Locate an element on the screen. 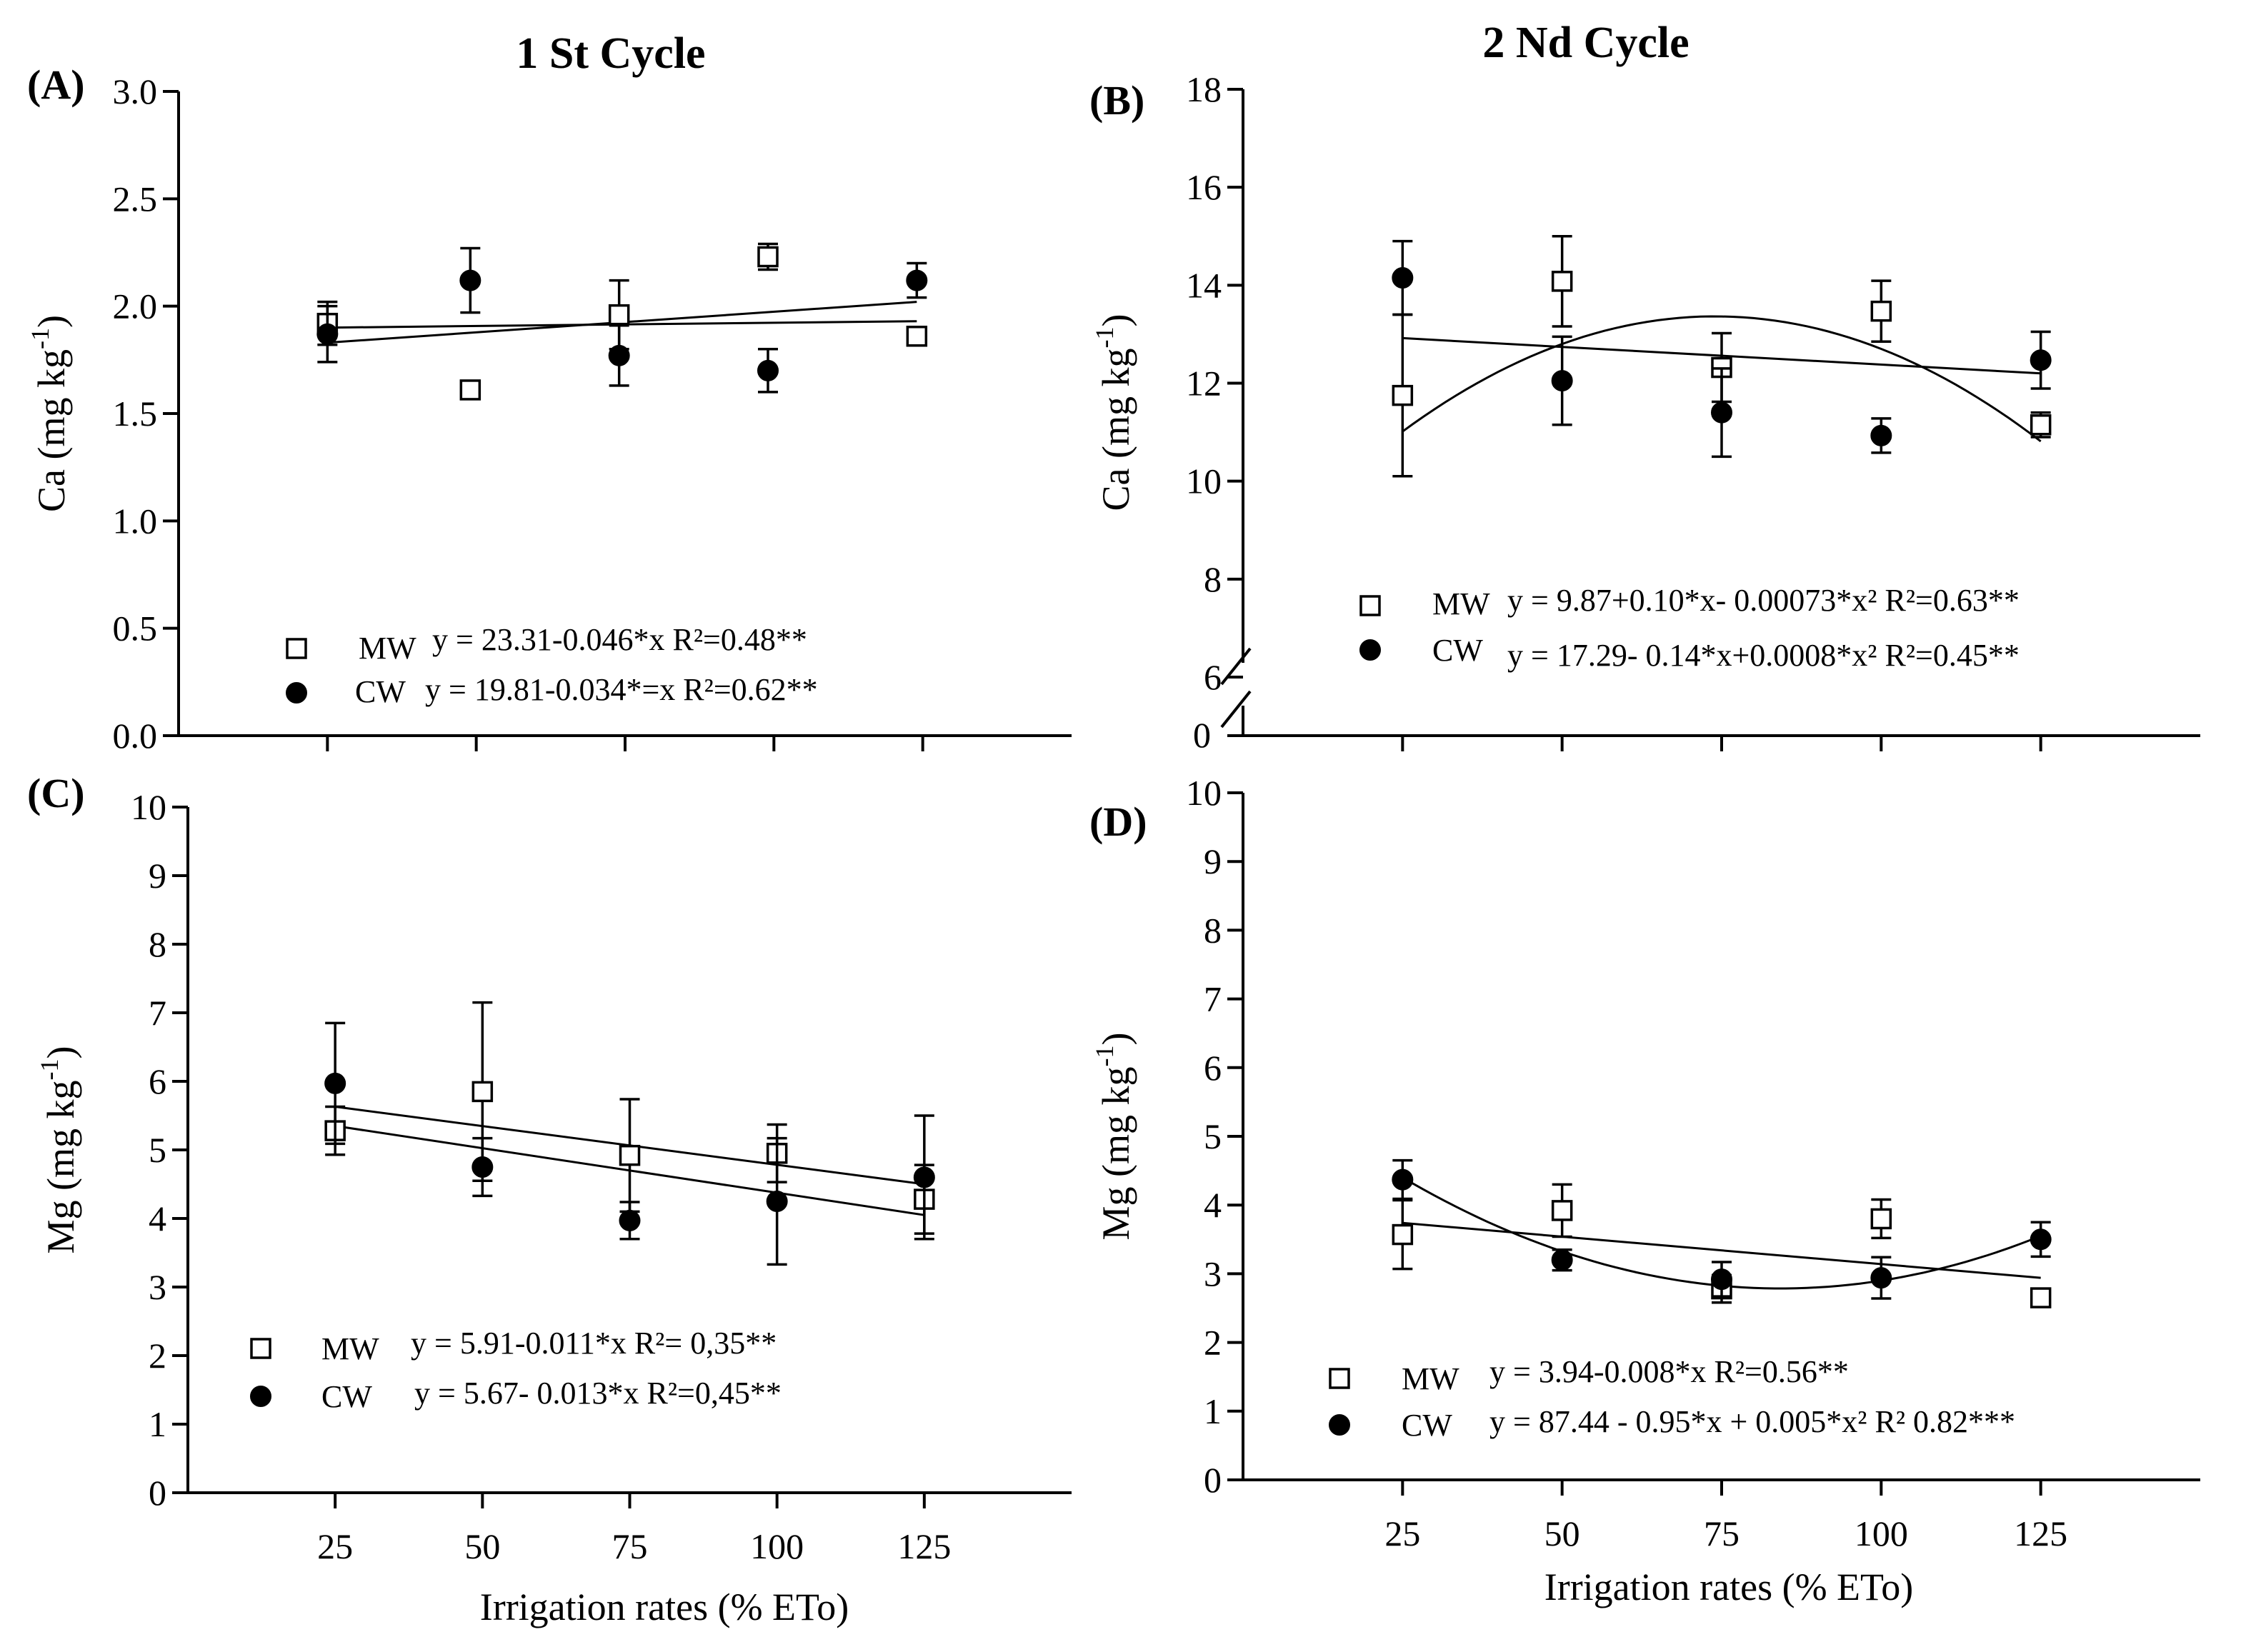 This screenshot has height=1652, width=2251. y-tick-label: 3.0 is located at coordinates (135, 91).